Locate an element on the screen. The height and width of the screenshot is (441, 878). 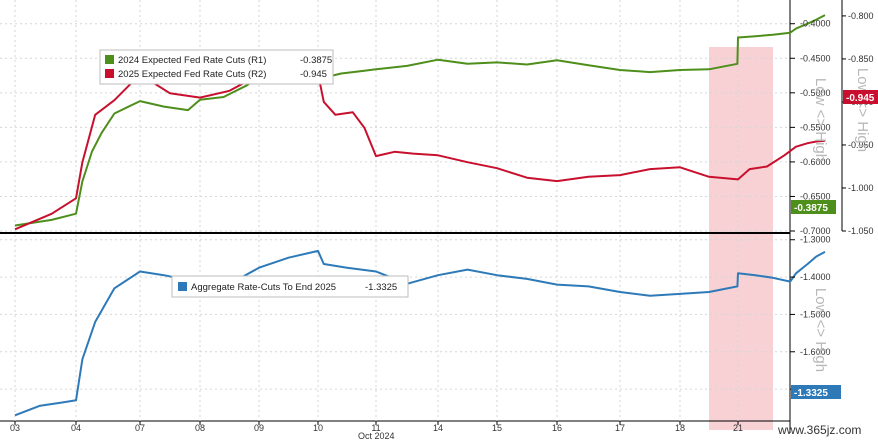
tick-label-x: 11 is located at coordinates (375, 428).